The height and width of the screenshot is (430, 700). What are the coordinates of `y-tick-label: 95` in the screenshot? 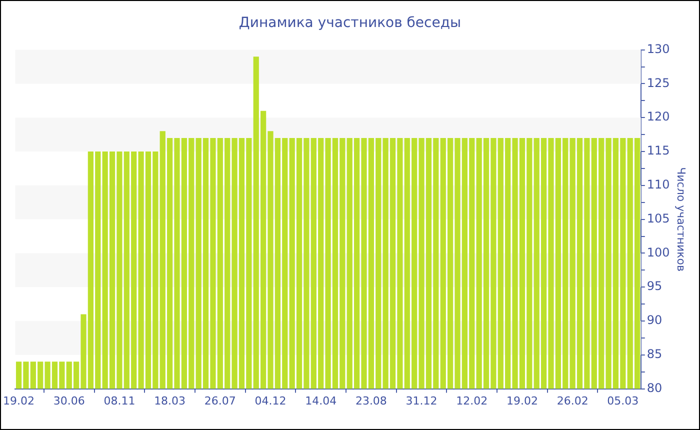 It's located at (654, 286).